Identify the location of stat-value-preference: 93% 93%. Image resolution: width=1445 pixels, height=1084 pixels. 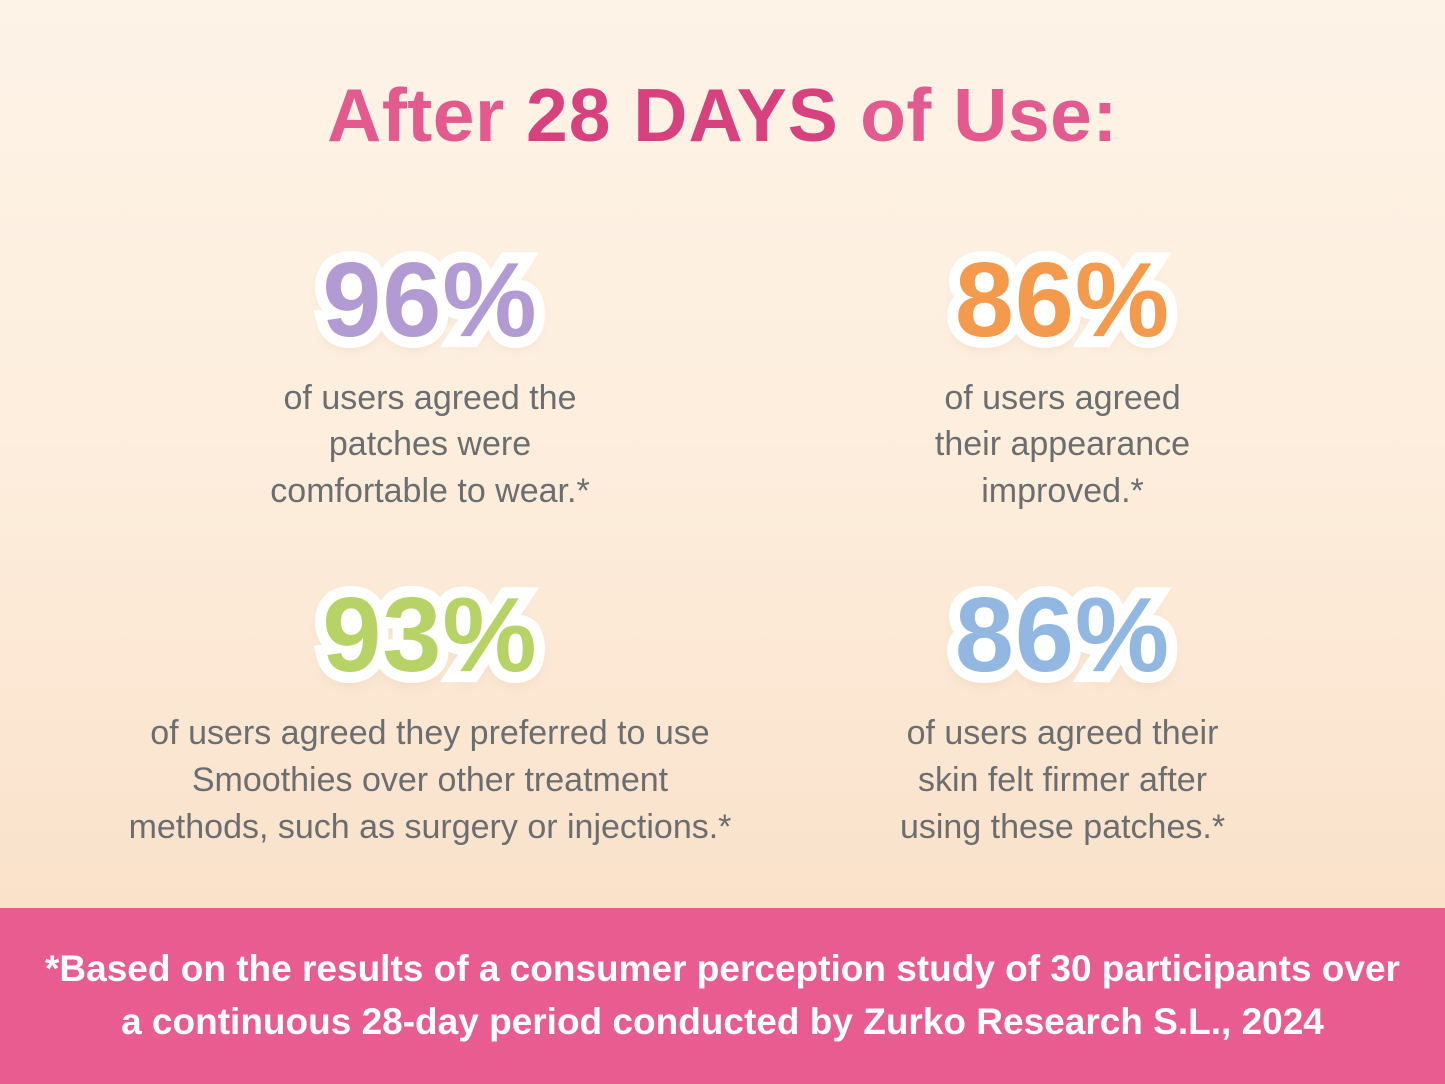
(429, 635).